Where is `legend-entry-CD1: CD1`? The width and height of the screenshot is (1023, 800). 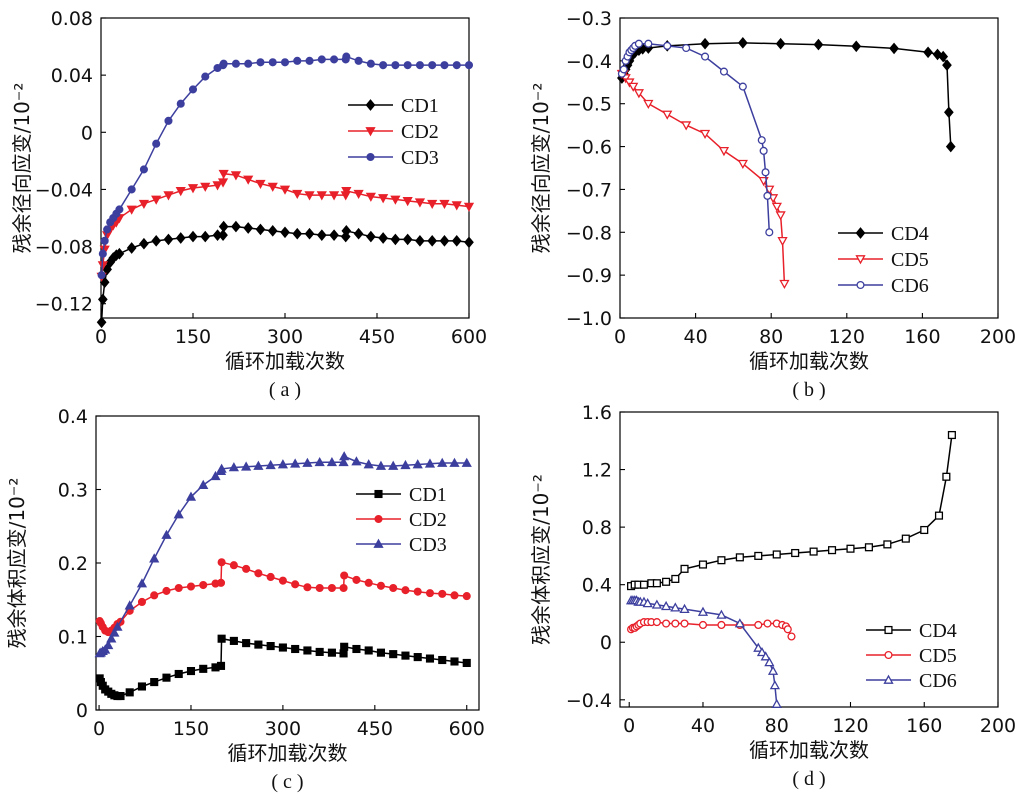 legend-entry-CD1: CD1 is located at coordinates (401, 495).